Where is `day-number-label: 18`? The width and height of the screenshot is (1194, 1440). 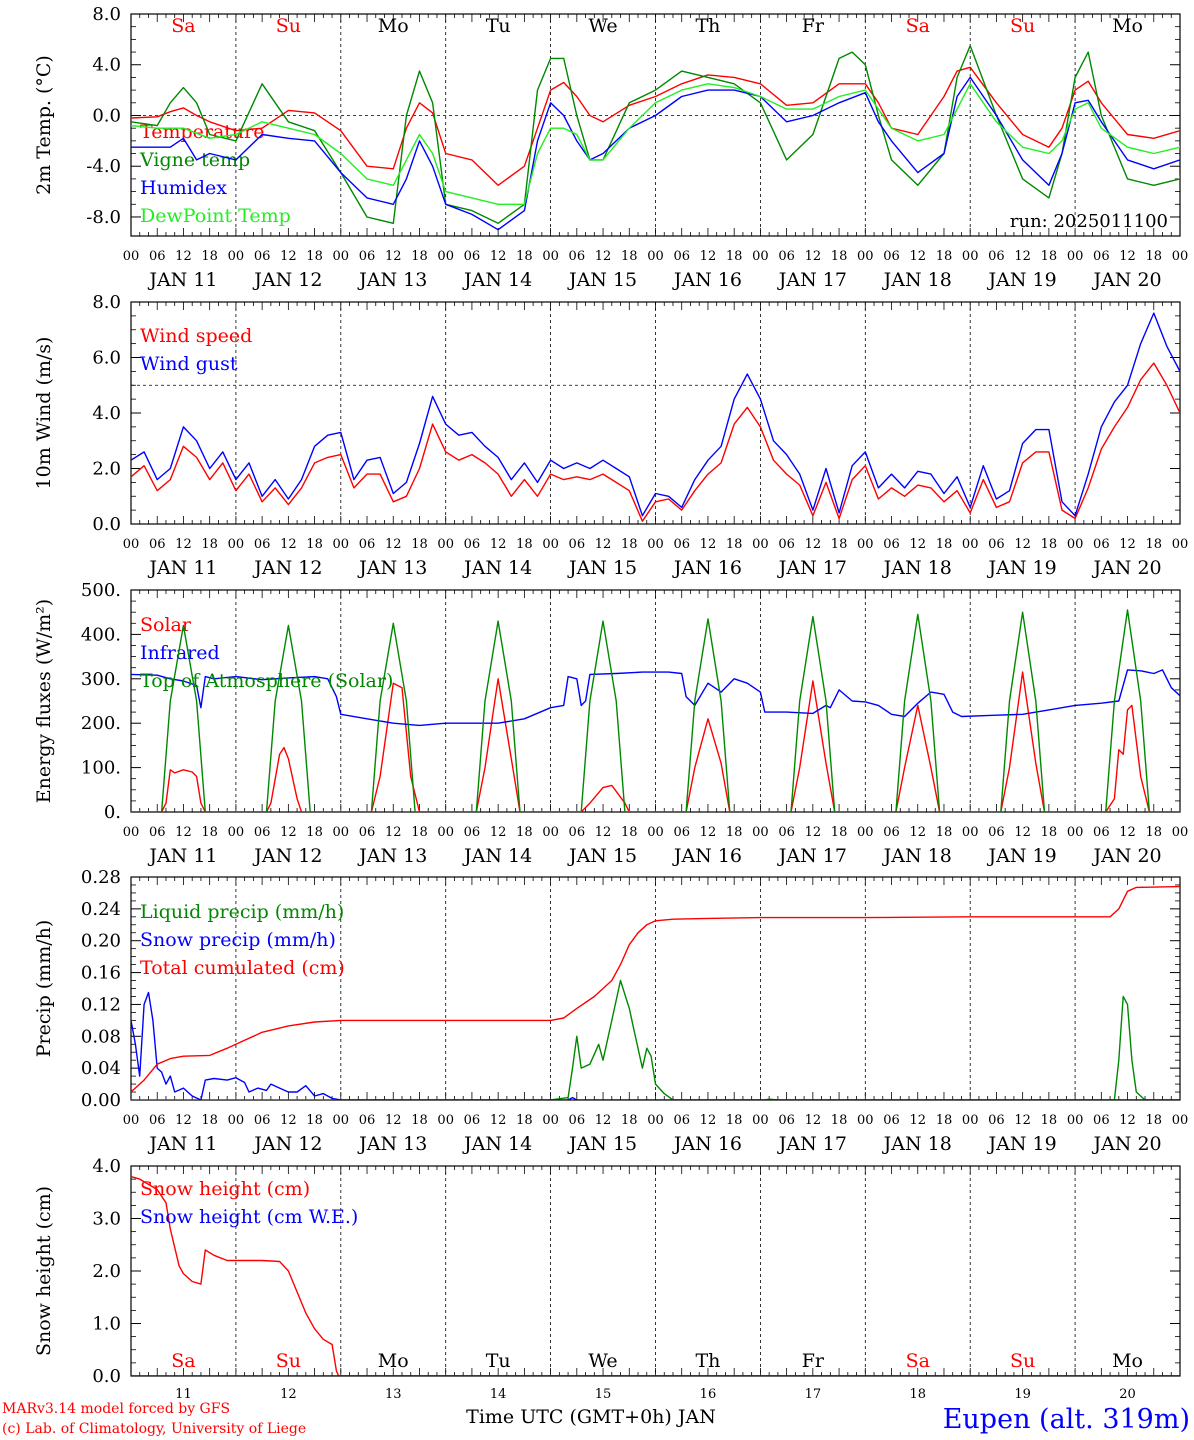
day-number-label: 18 is located at coordinates (917, 1394).